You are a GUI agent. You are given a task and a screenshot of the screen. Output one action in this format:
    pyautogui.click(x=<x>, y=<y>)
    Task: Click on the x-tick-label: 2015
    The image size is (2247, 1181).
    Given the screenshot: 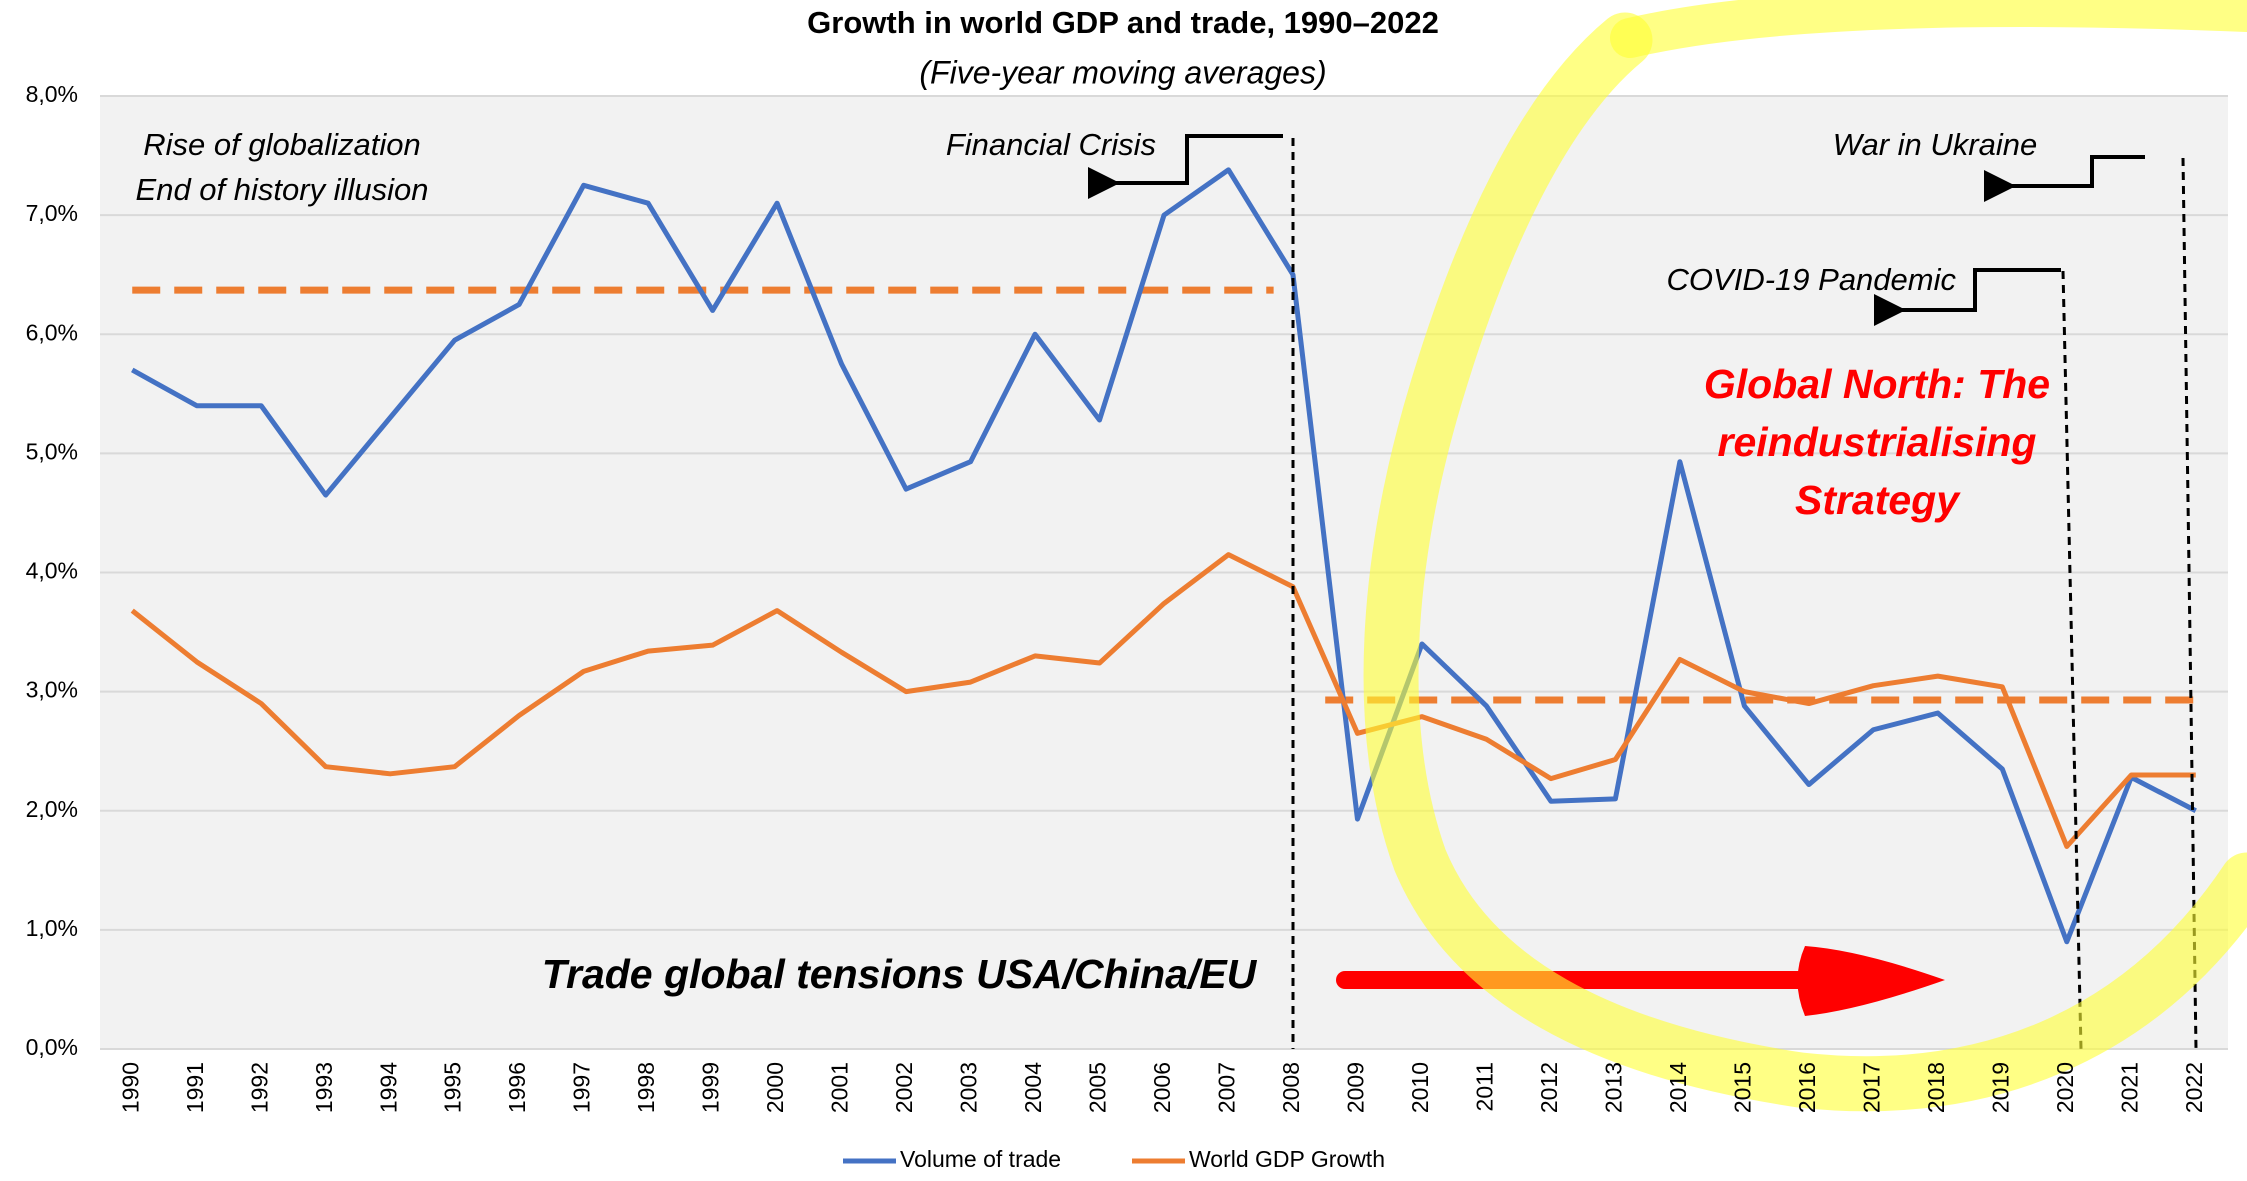 What is the action you would take?
    pyautogui.click(x=1742, y=1087)
    